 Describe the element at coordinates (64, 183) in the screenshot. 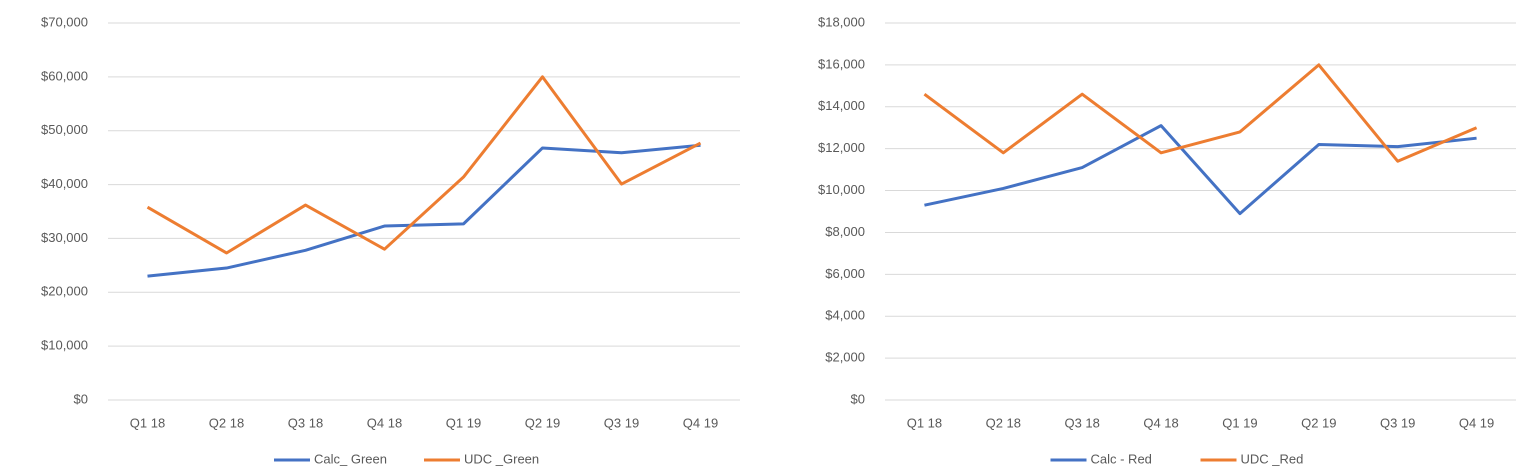

I see `y-tick-label: $40,000` at that location.